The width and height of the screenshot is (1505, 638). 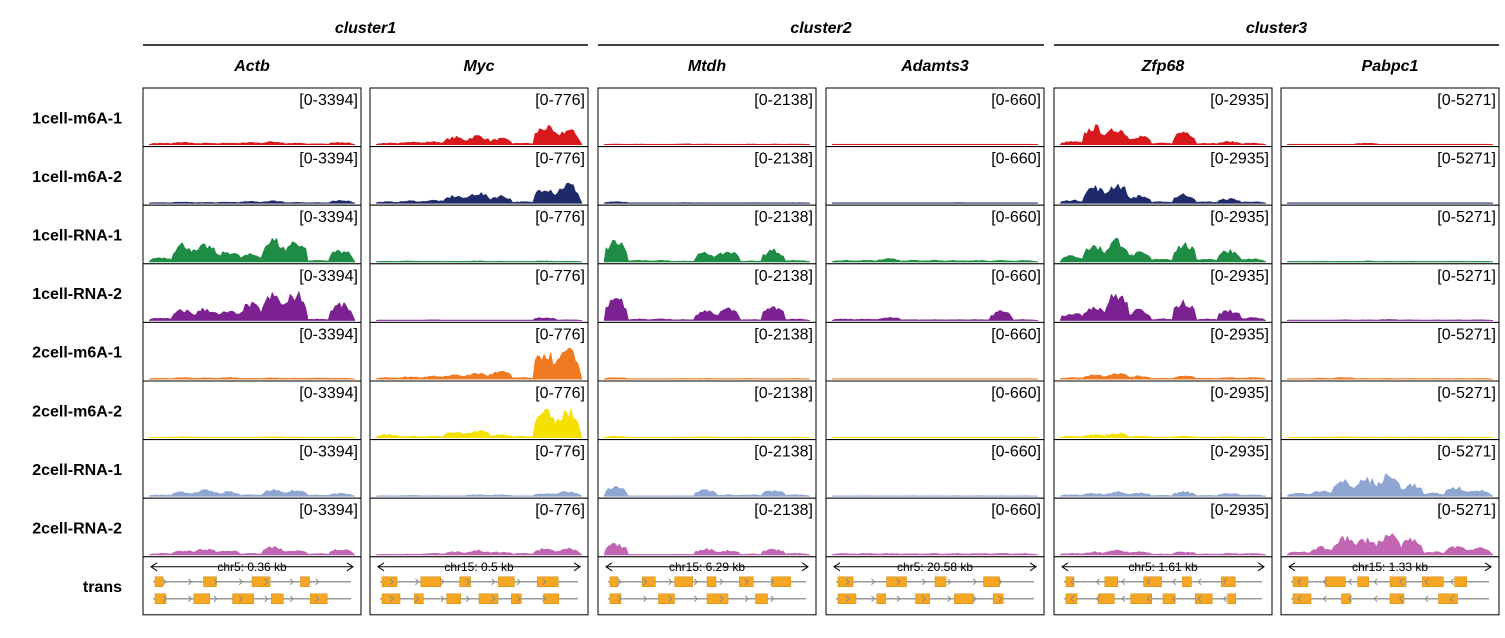 What do you see at coordinates (783, 100) in the screenshot?
I see `range-label: [0-2138]` at bounding box center [783, 100].